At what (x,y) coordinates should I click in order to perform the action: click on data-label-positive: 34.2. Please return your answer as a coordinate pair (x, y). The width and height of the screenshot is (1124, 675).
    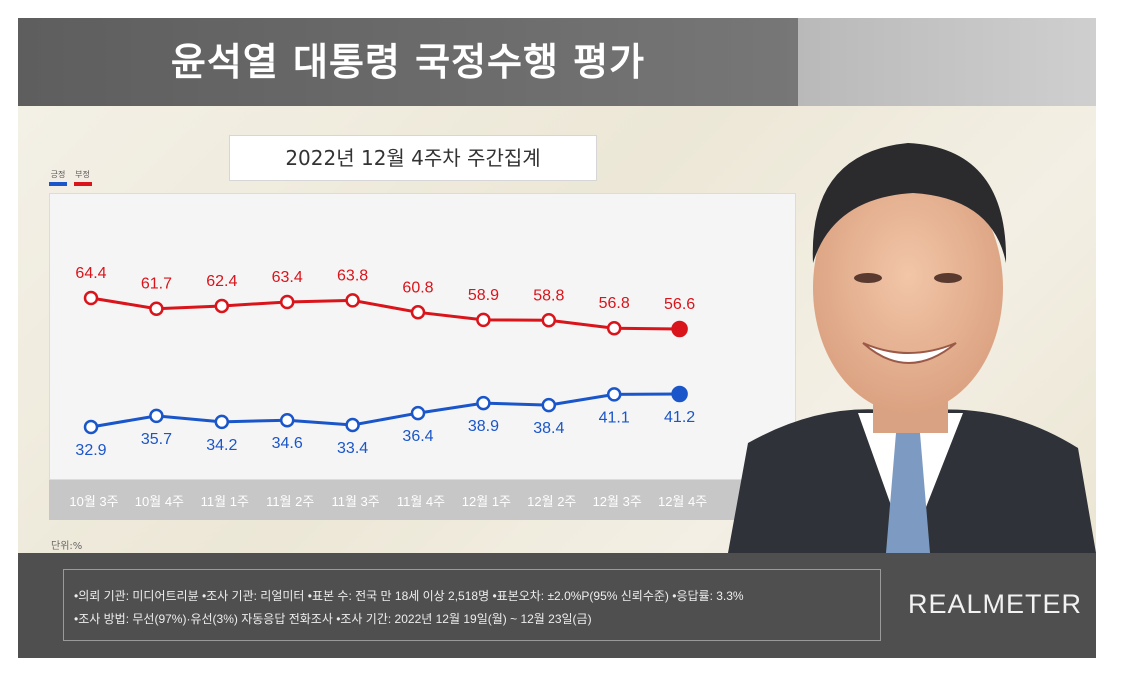
    Looking at the image, I should click on (221, 445).